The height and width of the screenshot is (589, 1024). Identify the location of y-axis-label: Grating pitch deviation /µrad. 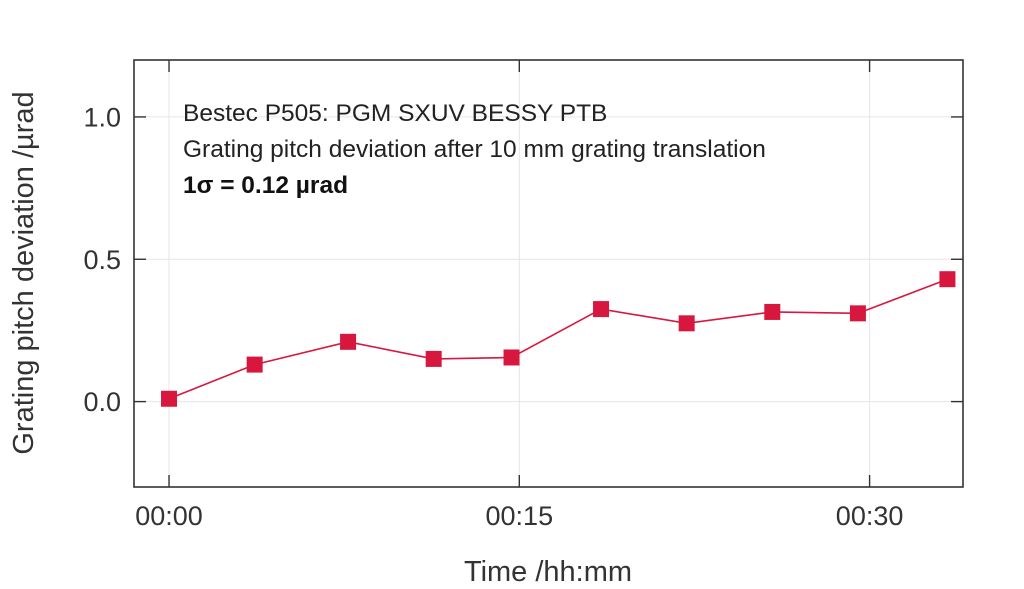
(24, 272).